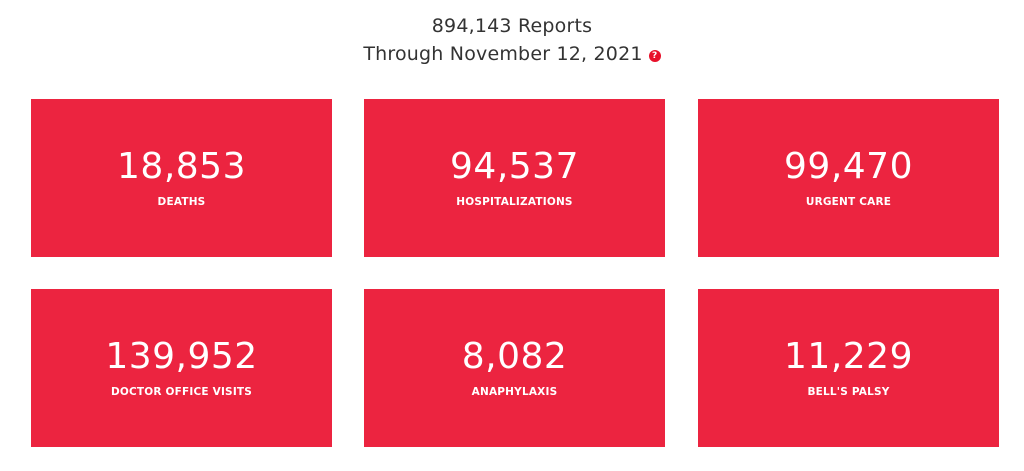 The width and height of the screenshot is (1024, 471). What do you see at coordinates (181, 166) in the screenshot?
I see `stat-value: 18,853` at bounding box center [181, 166].